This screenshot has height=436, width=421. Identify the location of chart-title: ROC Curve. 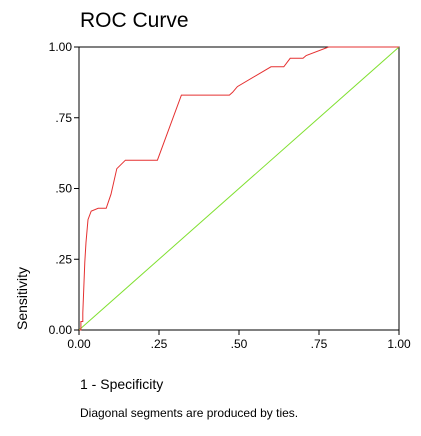
(134, 20).